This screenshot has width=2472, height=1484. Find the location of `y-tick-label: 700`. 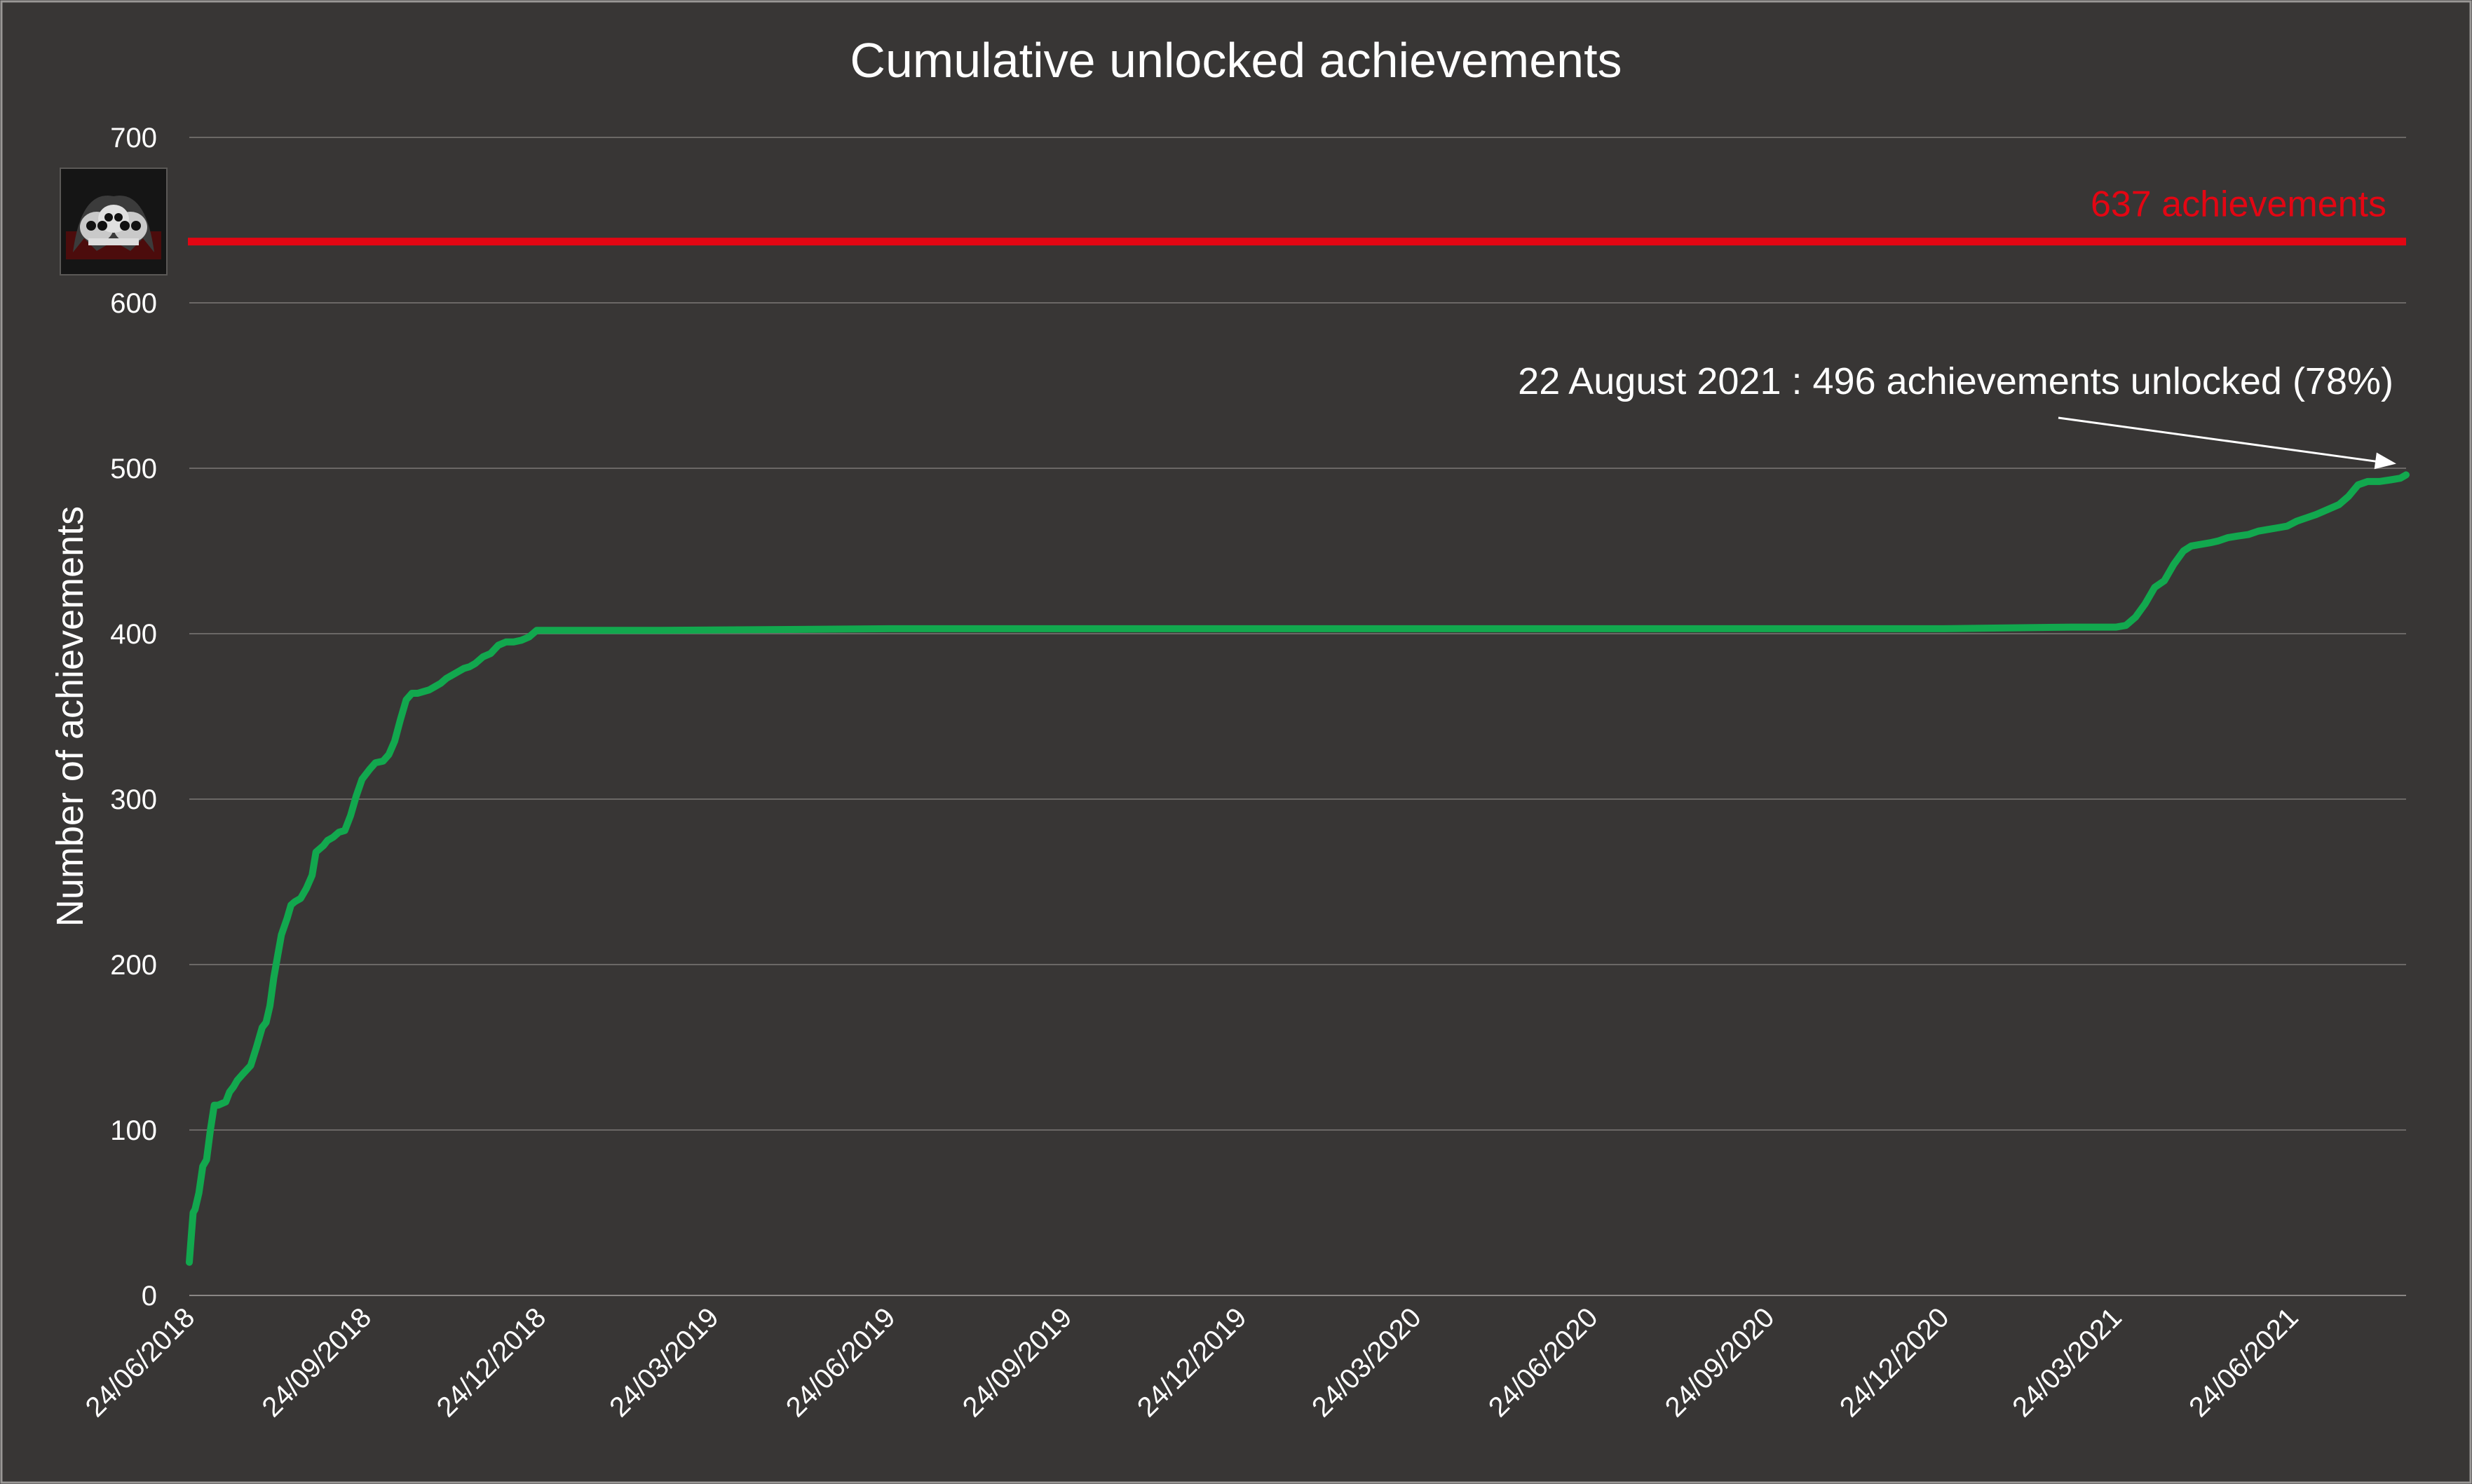

y-tick-label: 700 is located at coordinates (133, 138).